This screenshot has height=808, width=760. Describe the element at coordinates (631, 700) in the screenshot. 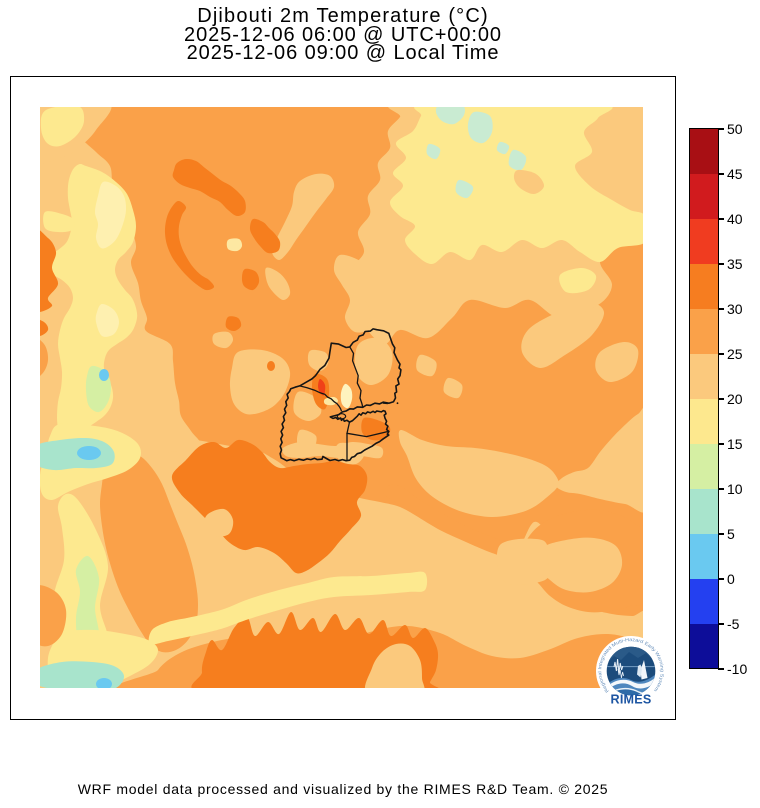

I see `svg-text: RIMES` at that location.